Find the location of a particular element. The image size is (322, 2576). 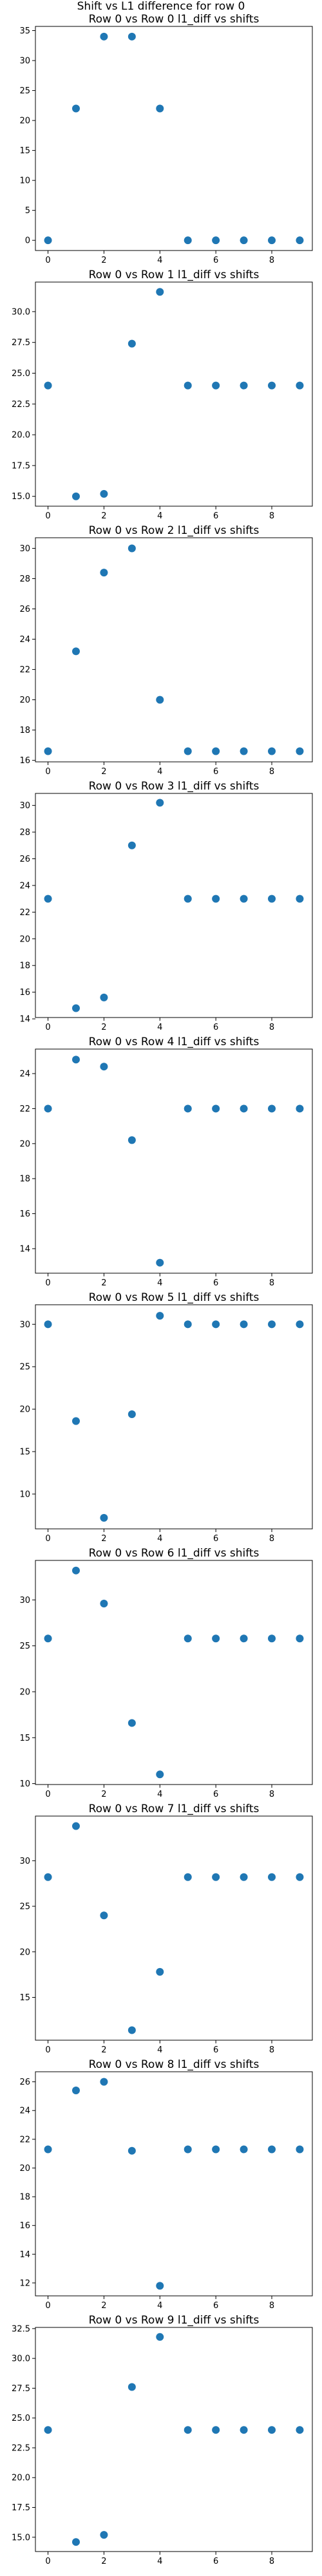

y-tick-label: 0 is located at coordinates (28, 241).